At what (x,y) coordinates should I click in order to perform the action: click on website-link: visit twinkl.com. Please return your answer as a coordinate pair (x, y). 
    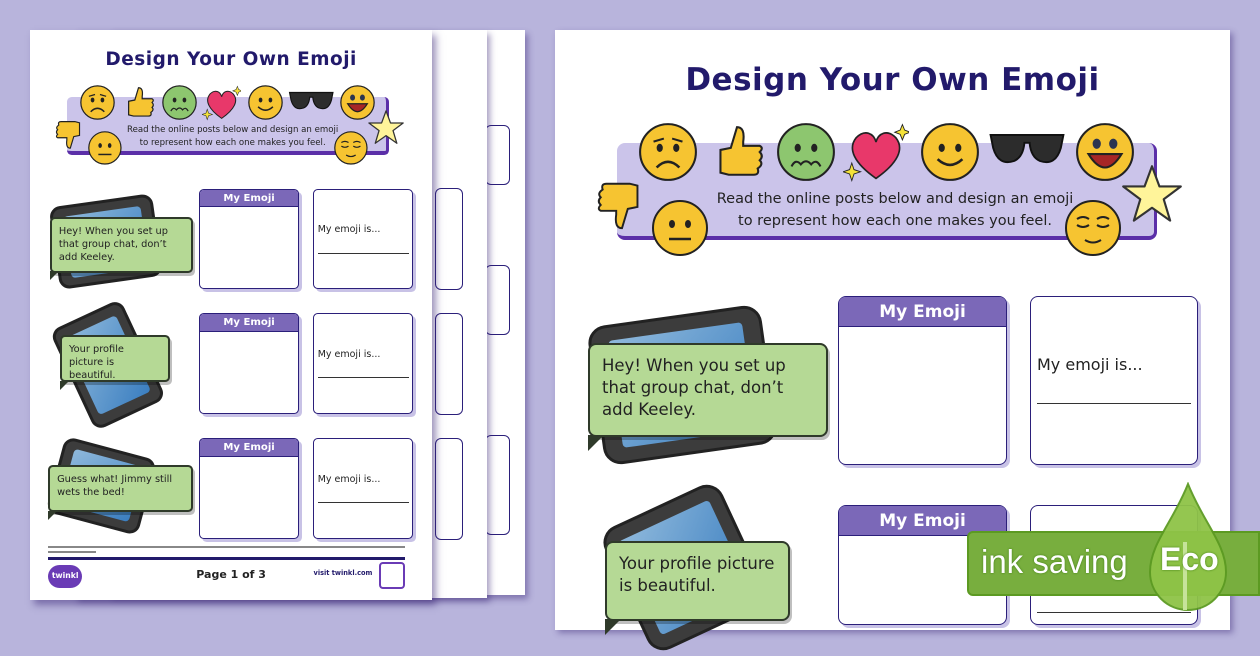
    Looking at the image, I should click on (343, 573).